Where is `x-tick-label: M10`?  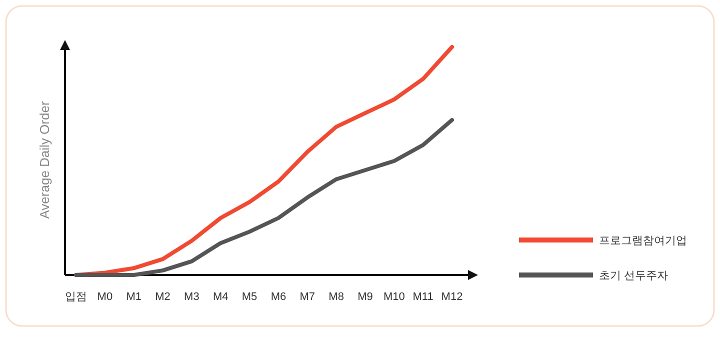
x-tick-label: M10 is located at coordinates (394, 297).